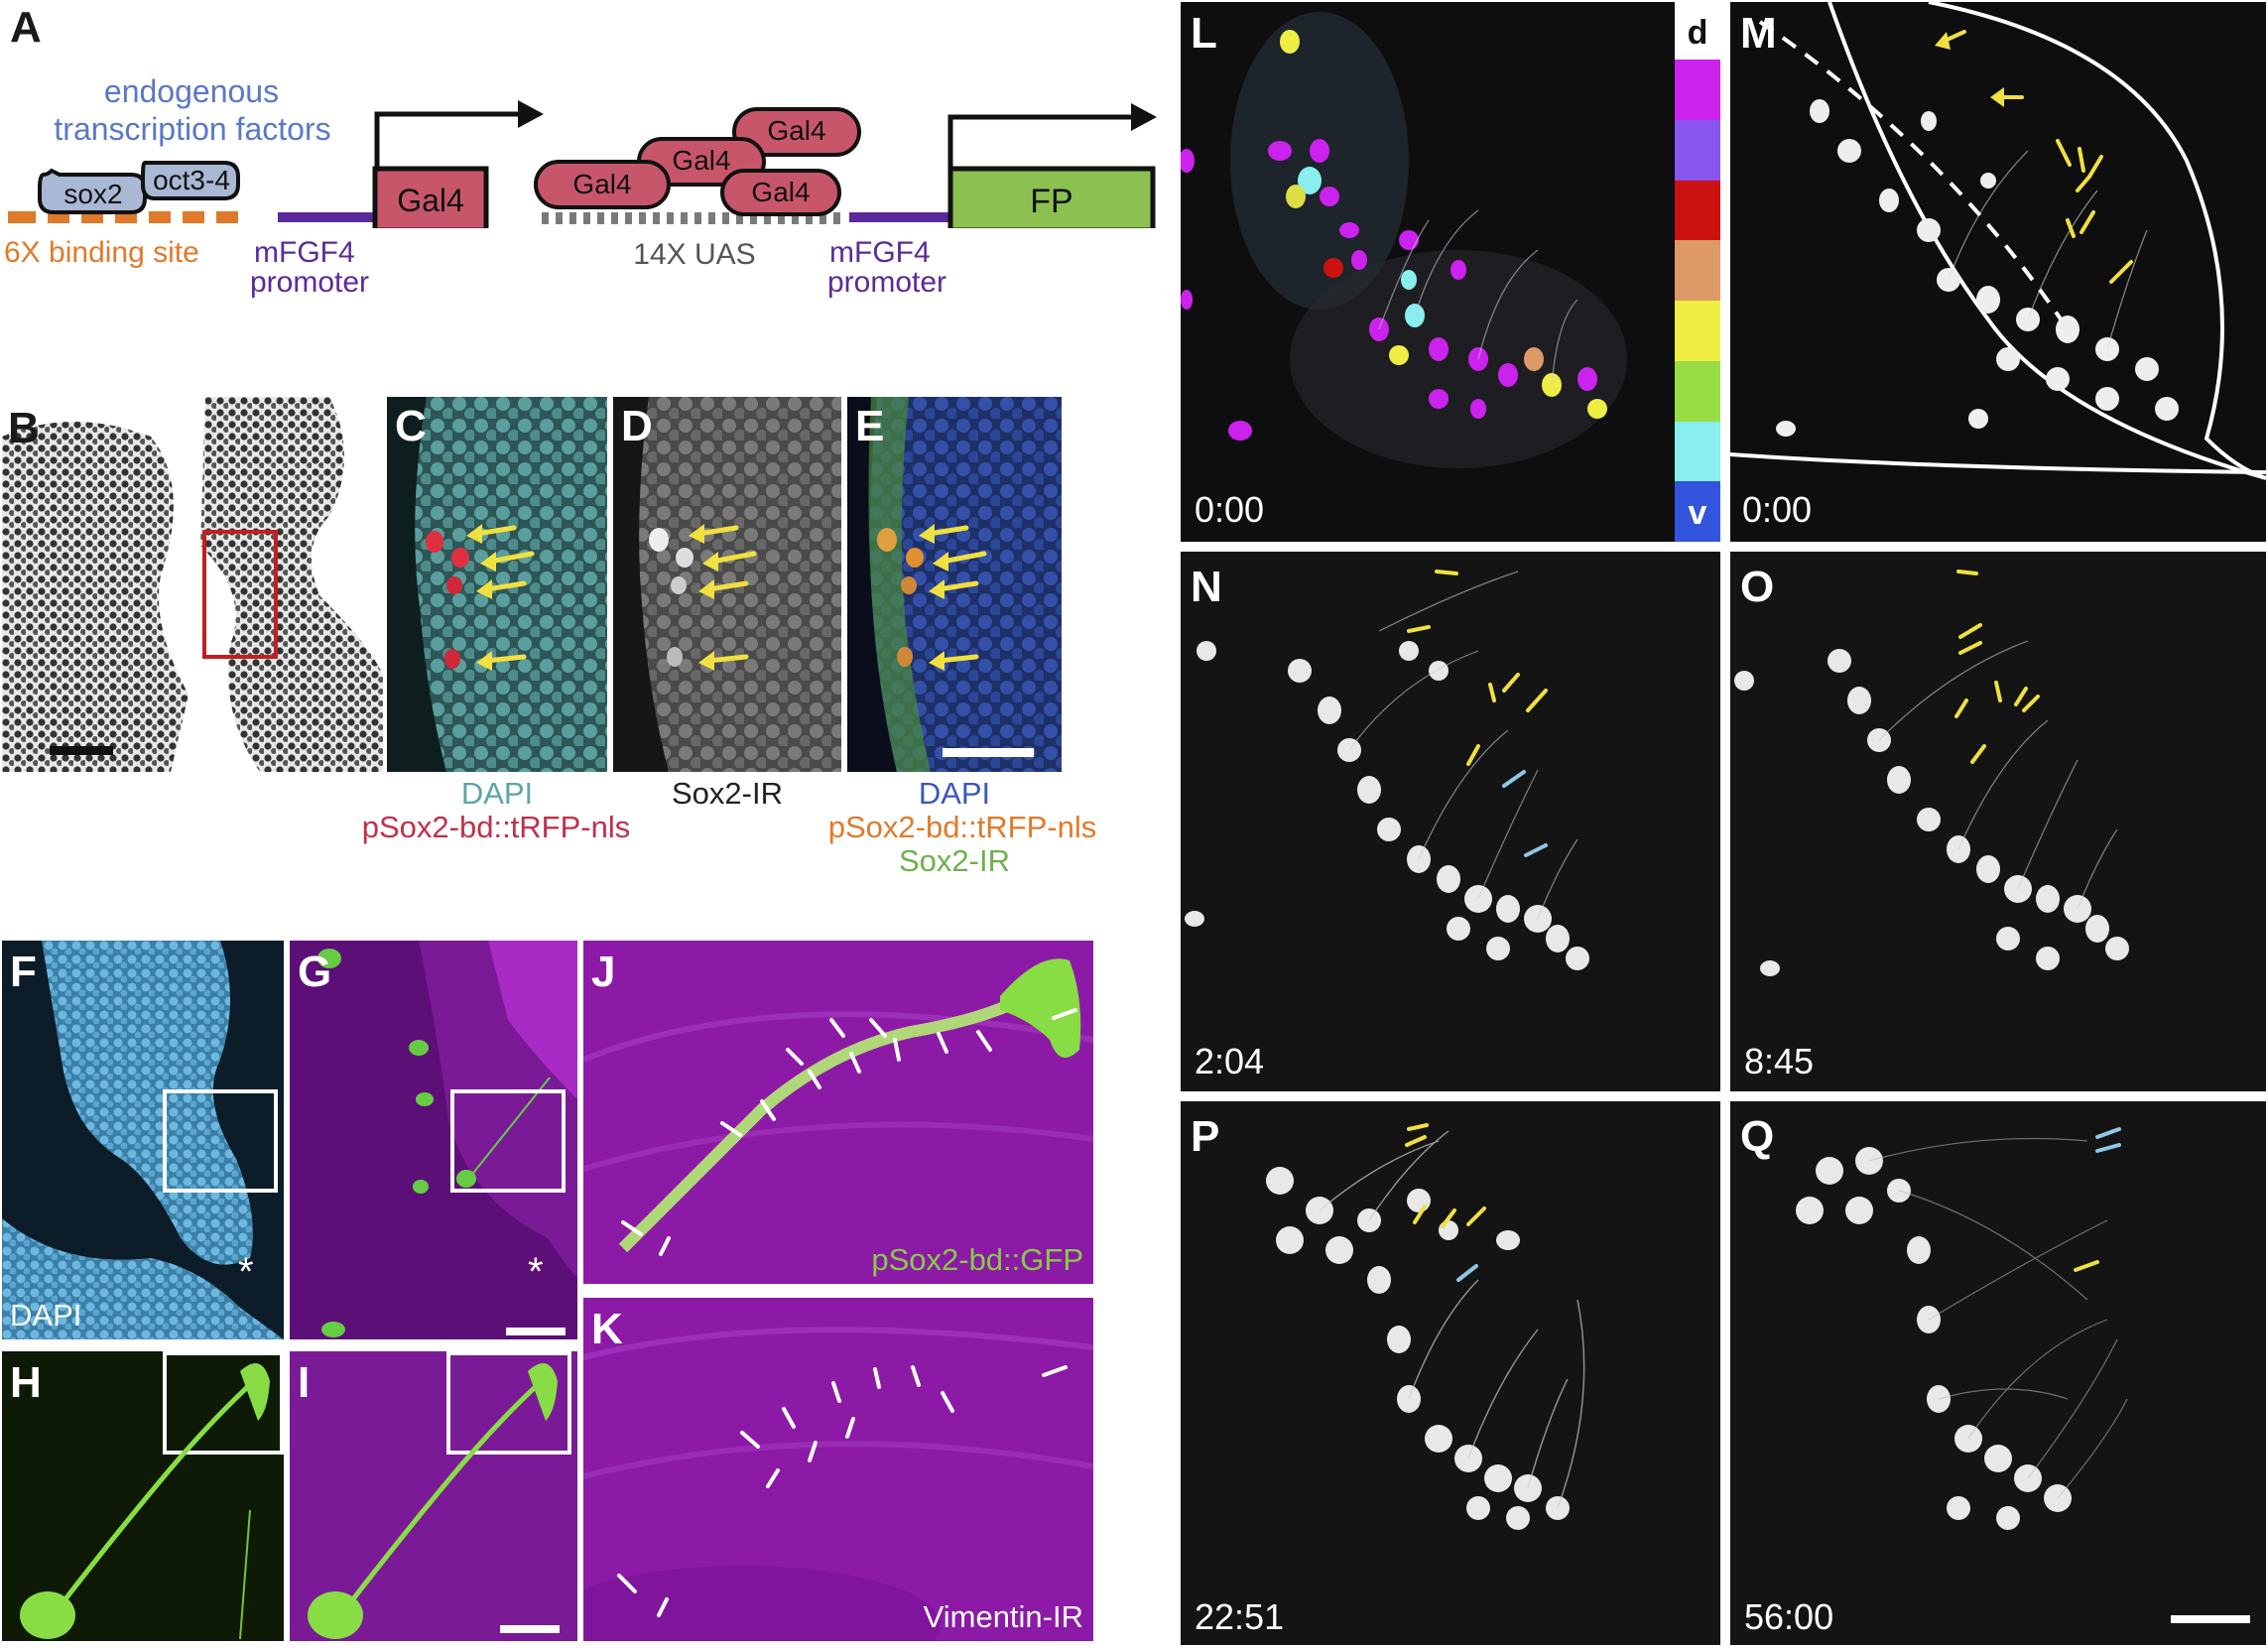 This screenshot has height=1648, width=2268. What do you see at coordinates (1758, 34) in the screenshot?
I see `panel-label-m: M` at bounding box center [1758, 34].